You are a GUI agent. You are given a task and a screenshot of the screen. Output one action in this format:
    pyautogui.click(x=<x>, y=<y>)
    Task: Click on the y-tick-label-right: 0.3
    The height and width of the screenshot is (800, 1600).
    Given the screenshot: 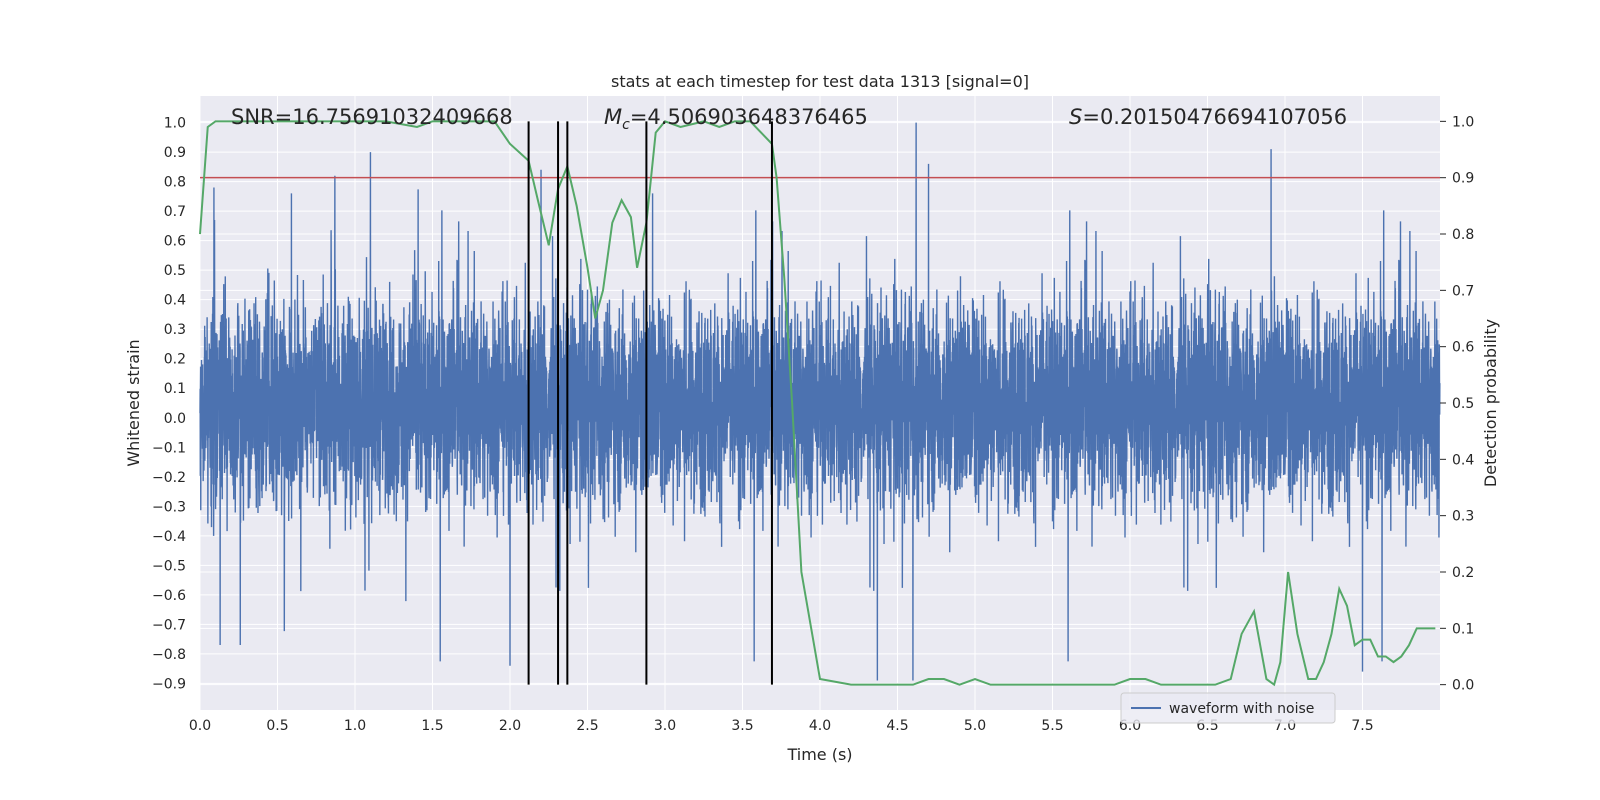 What is the action you would take?
    pyautogui.click(x=1463, y=517)
    